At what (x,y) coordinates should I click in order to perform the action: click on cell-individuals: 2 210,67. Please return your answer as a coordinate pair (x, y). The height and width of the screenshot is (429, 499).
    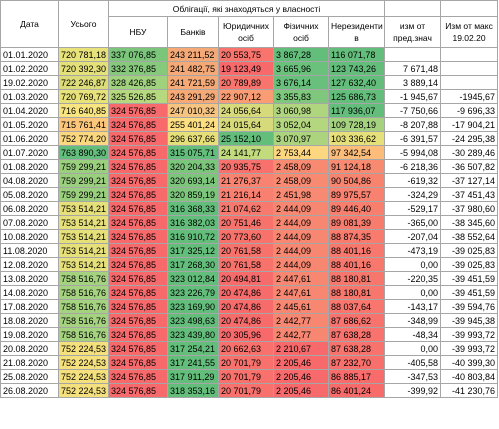
    Looking at the image, I should click on (301, 348).